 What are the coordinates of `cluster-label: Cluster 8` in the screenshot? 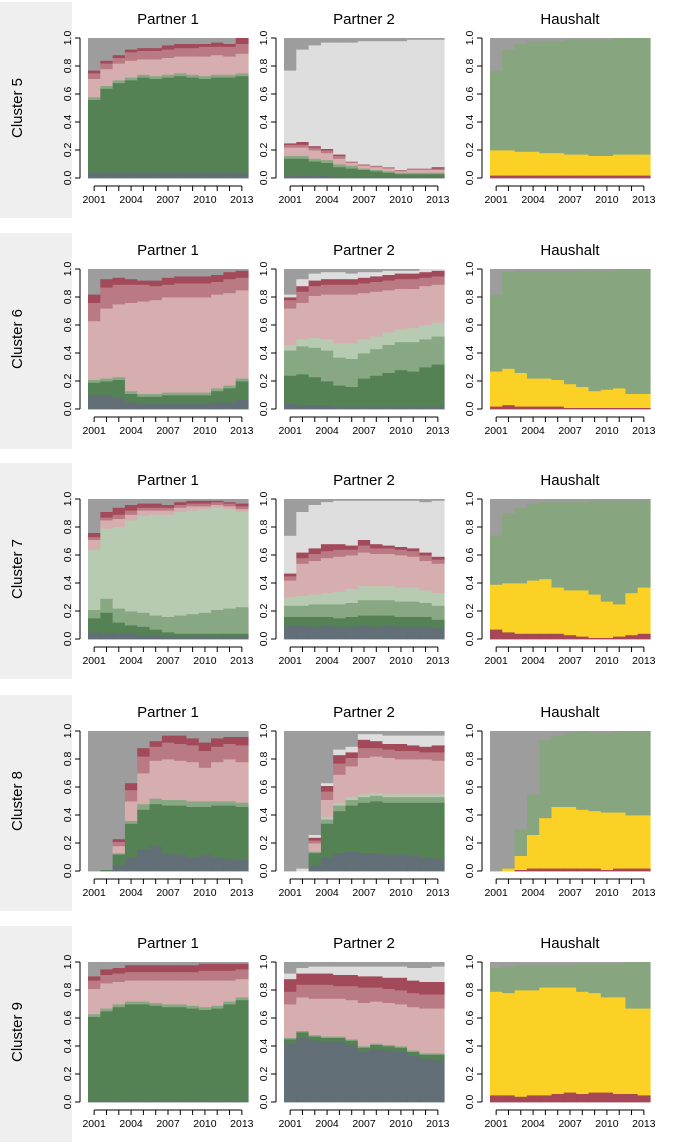 It's located at (17, 801).